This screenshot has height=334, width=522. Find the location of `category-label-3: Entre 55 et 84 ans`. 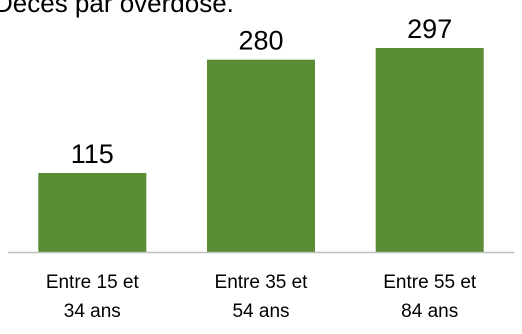

category-label-3: Entre 55 et 84 ans is located at coordinates (430, 297).